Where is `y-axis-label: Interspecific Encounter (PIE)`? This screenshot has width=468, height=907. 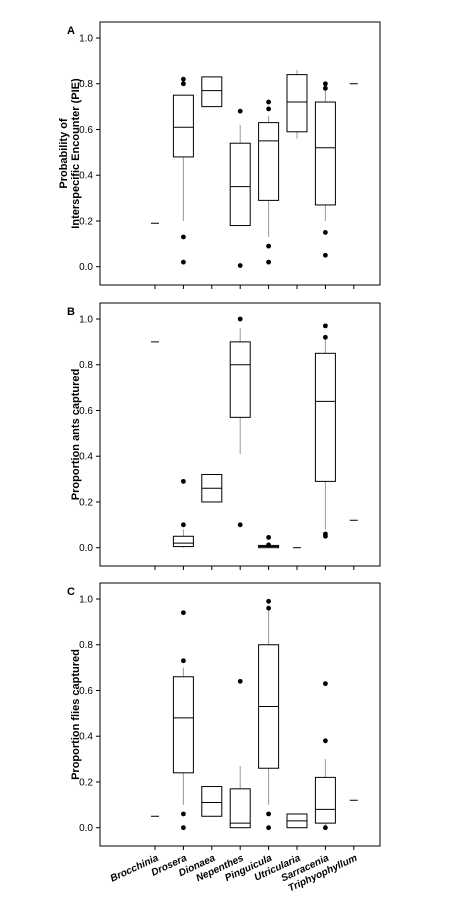
y-axis-label: Interspecific Encounter (PIE) is located at coordinates (76, 153).